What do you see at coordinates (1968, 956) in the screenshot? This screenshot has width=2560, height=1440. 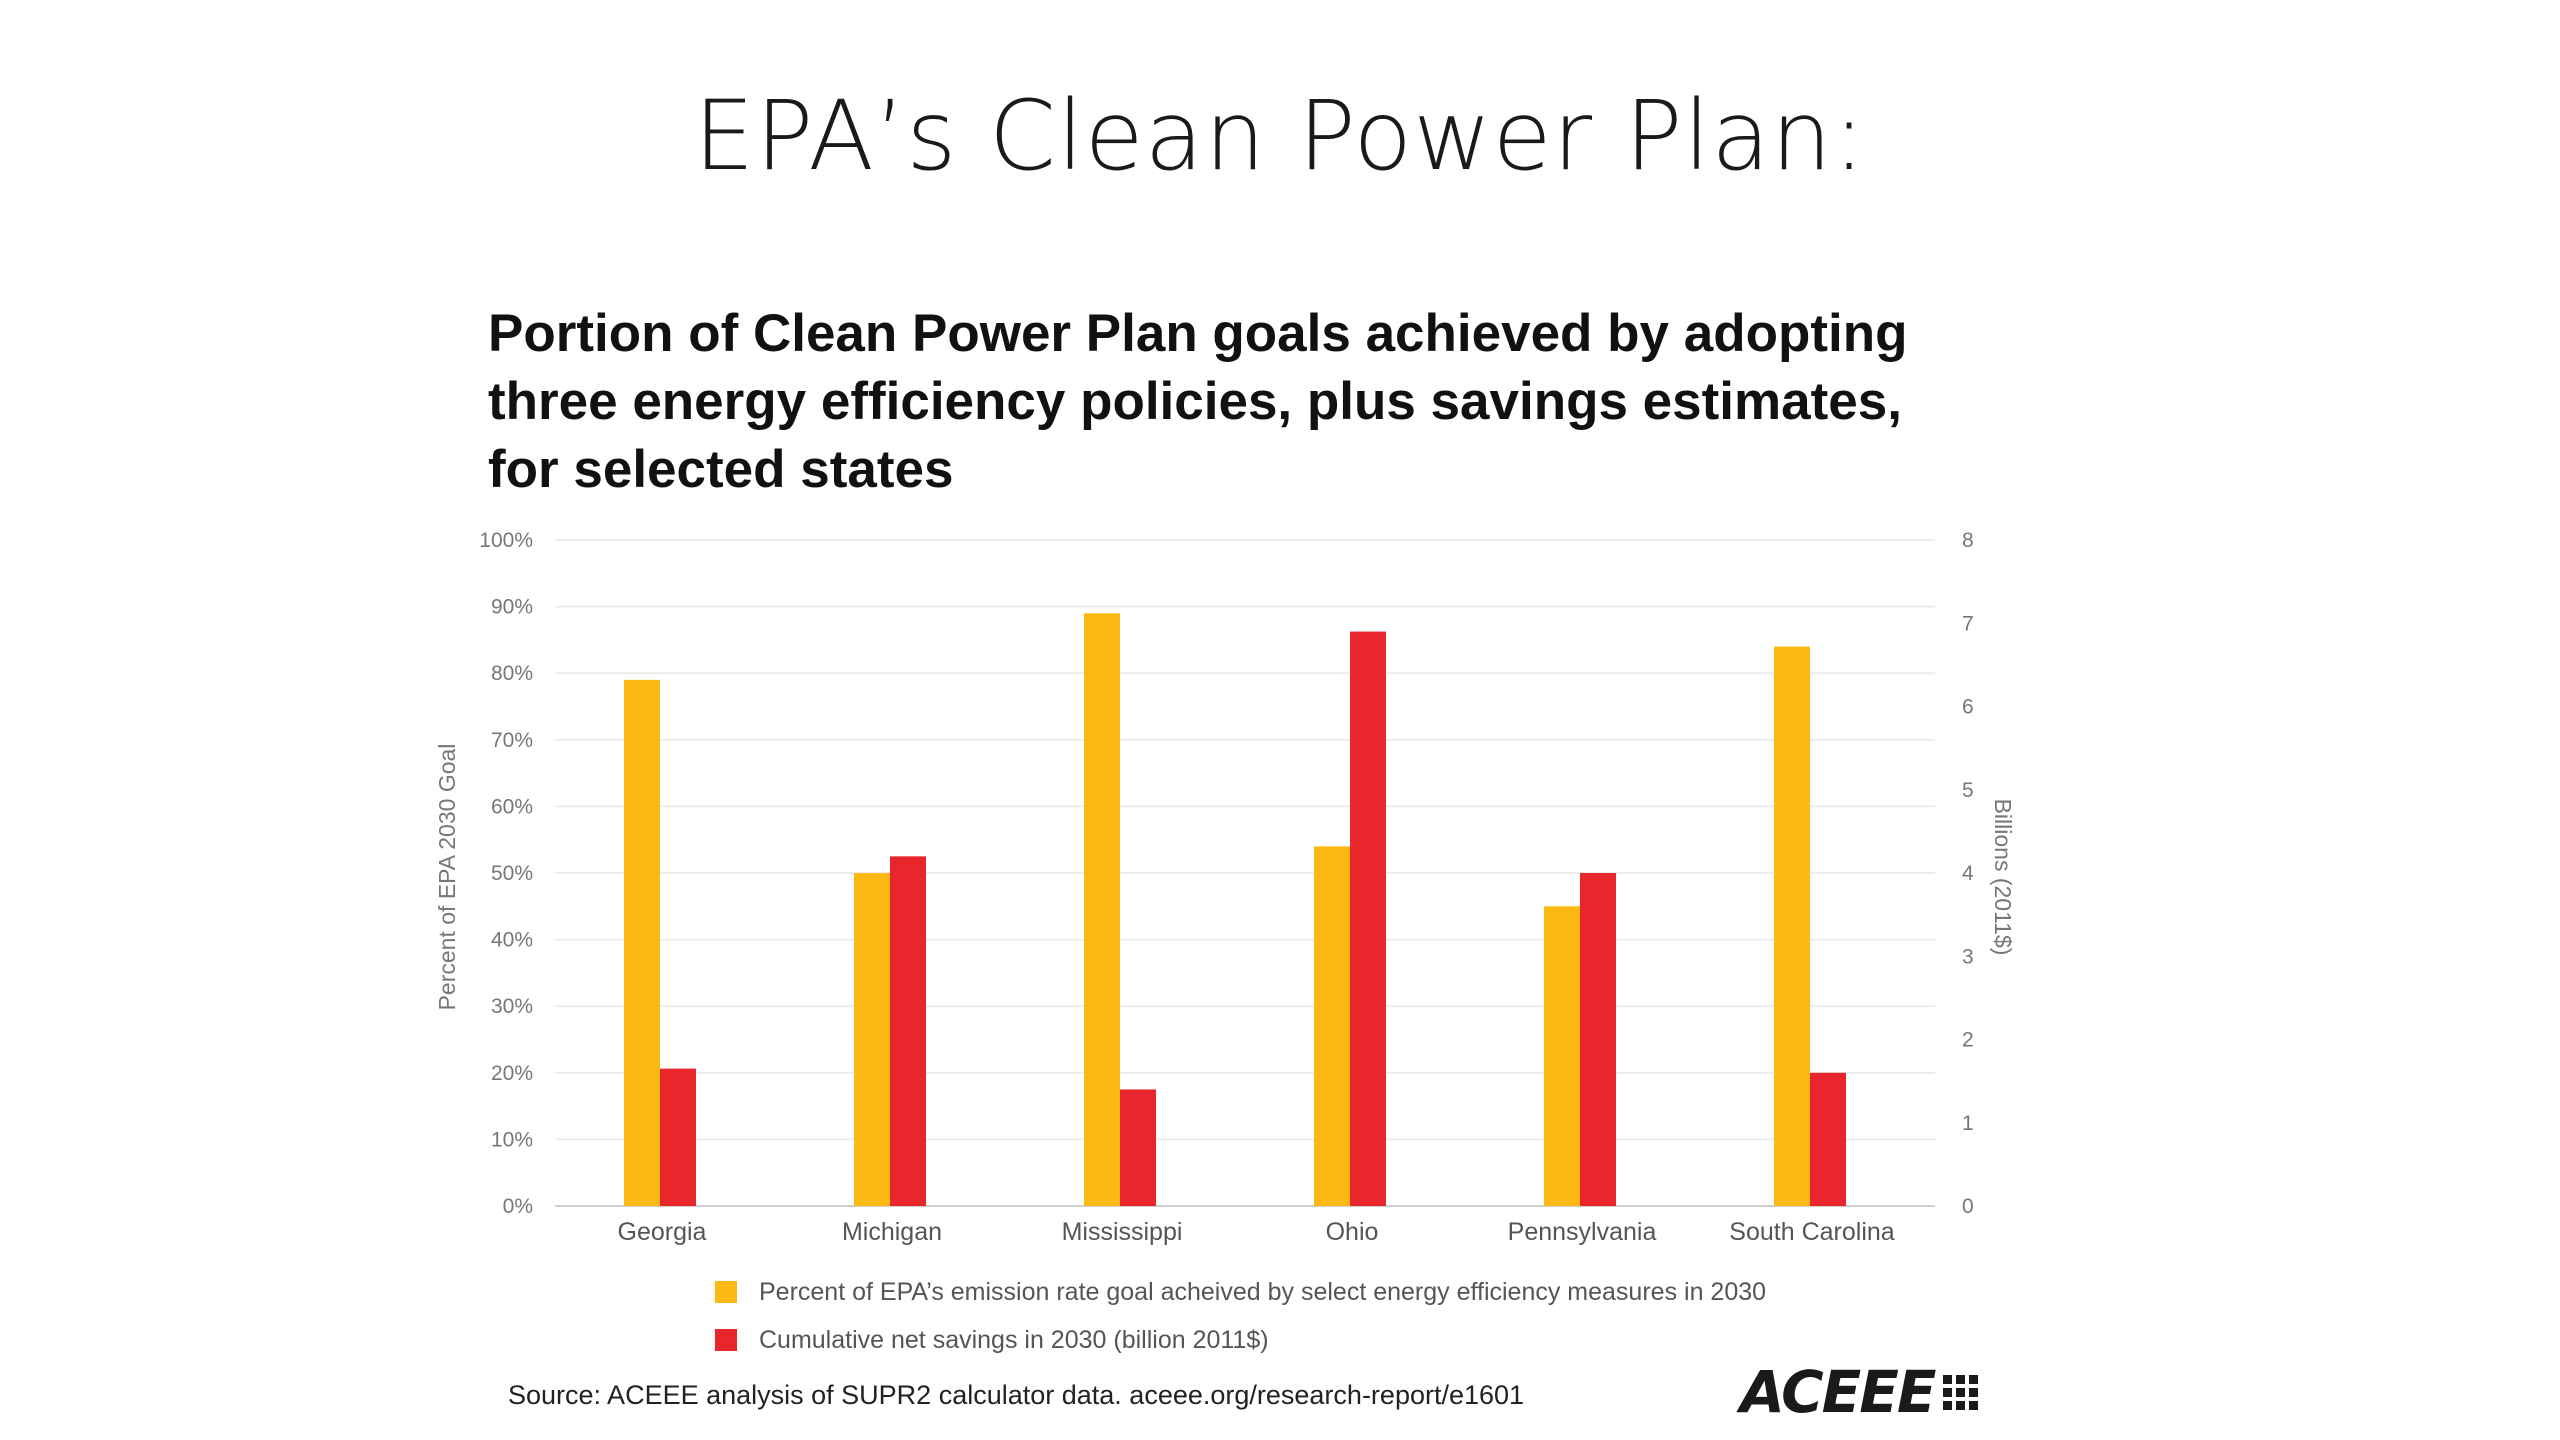 I see `right-tick-label: 3` at bounding box center [1968, 956].